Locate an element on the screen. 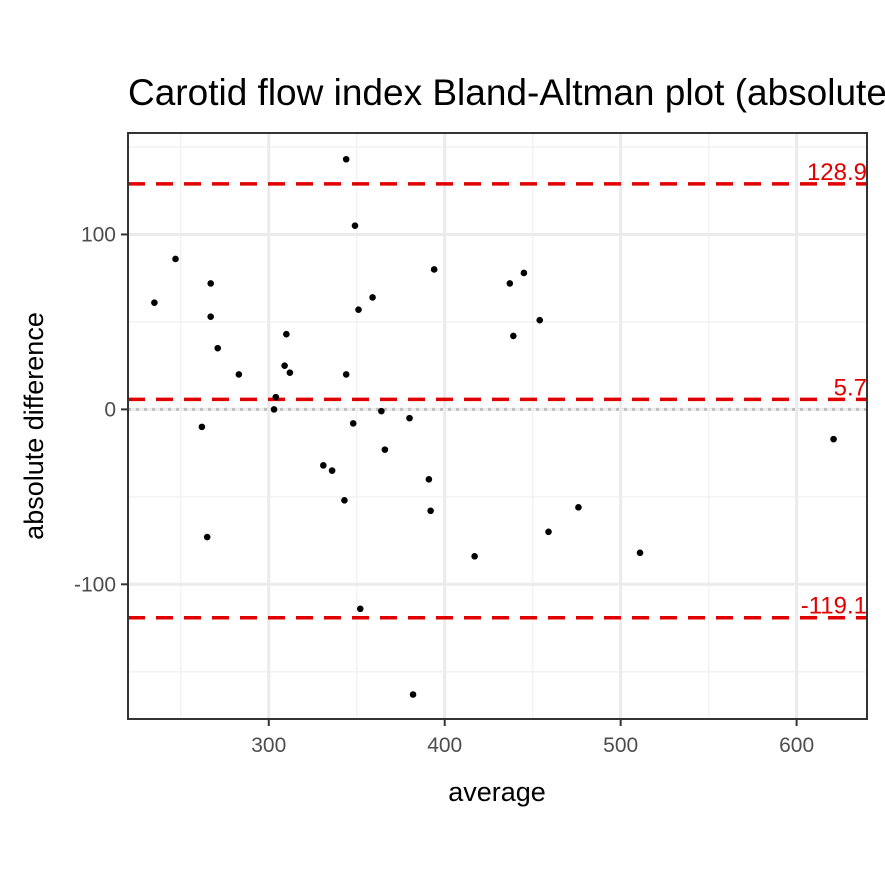  x-tick-label: 600 is located at coordinates (796, 745).